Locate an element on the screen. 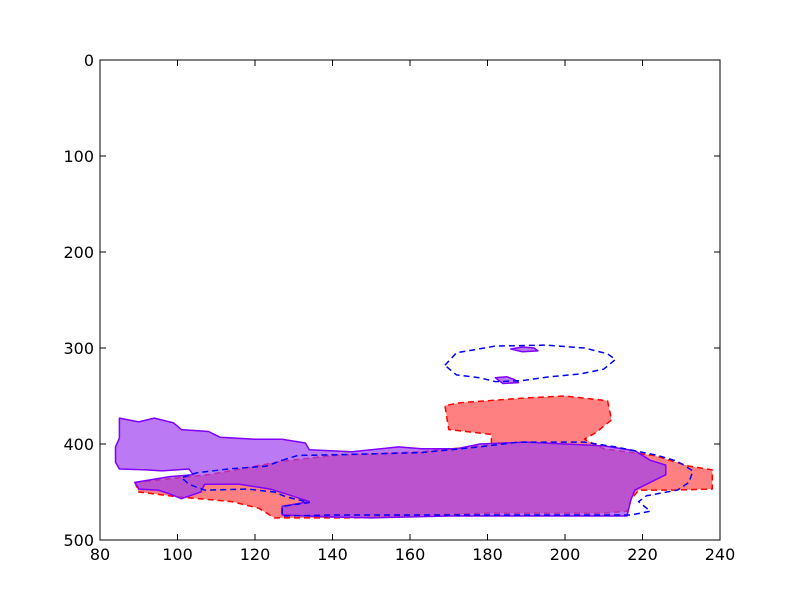  x-tick-label: 80 is located at coordinates (100, 554).